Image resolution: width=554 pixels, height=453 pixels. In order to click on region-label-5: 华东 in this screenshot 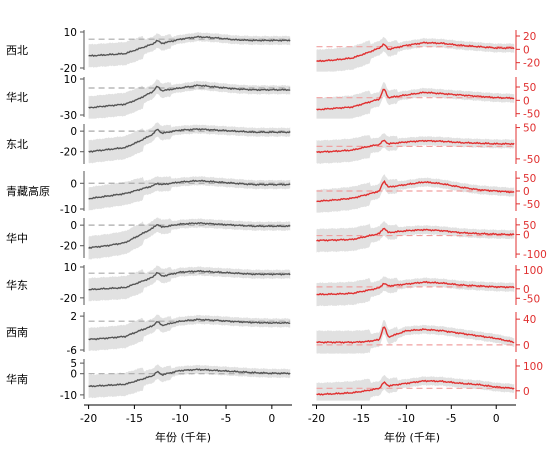, I will do `click(17, 285)`.